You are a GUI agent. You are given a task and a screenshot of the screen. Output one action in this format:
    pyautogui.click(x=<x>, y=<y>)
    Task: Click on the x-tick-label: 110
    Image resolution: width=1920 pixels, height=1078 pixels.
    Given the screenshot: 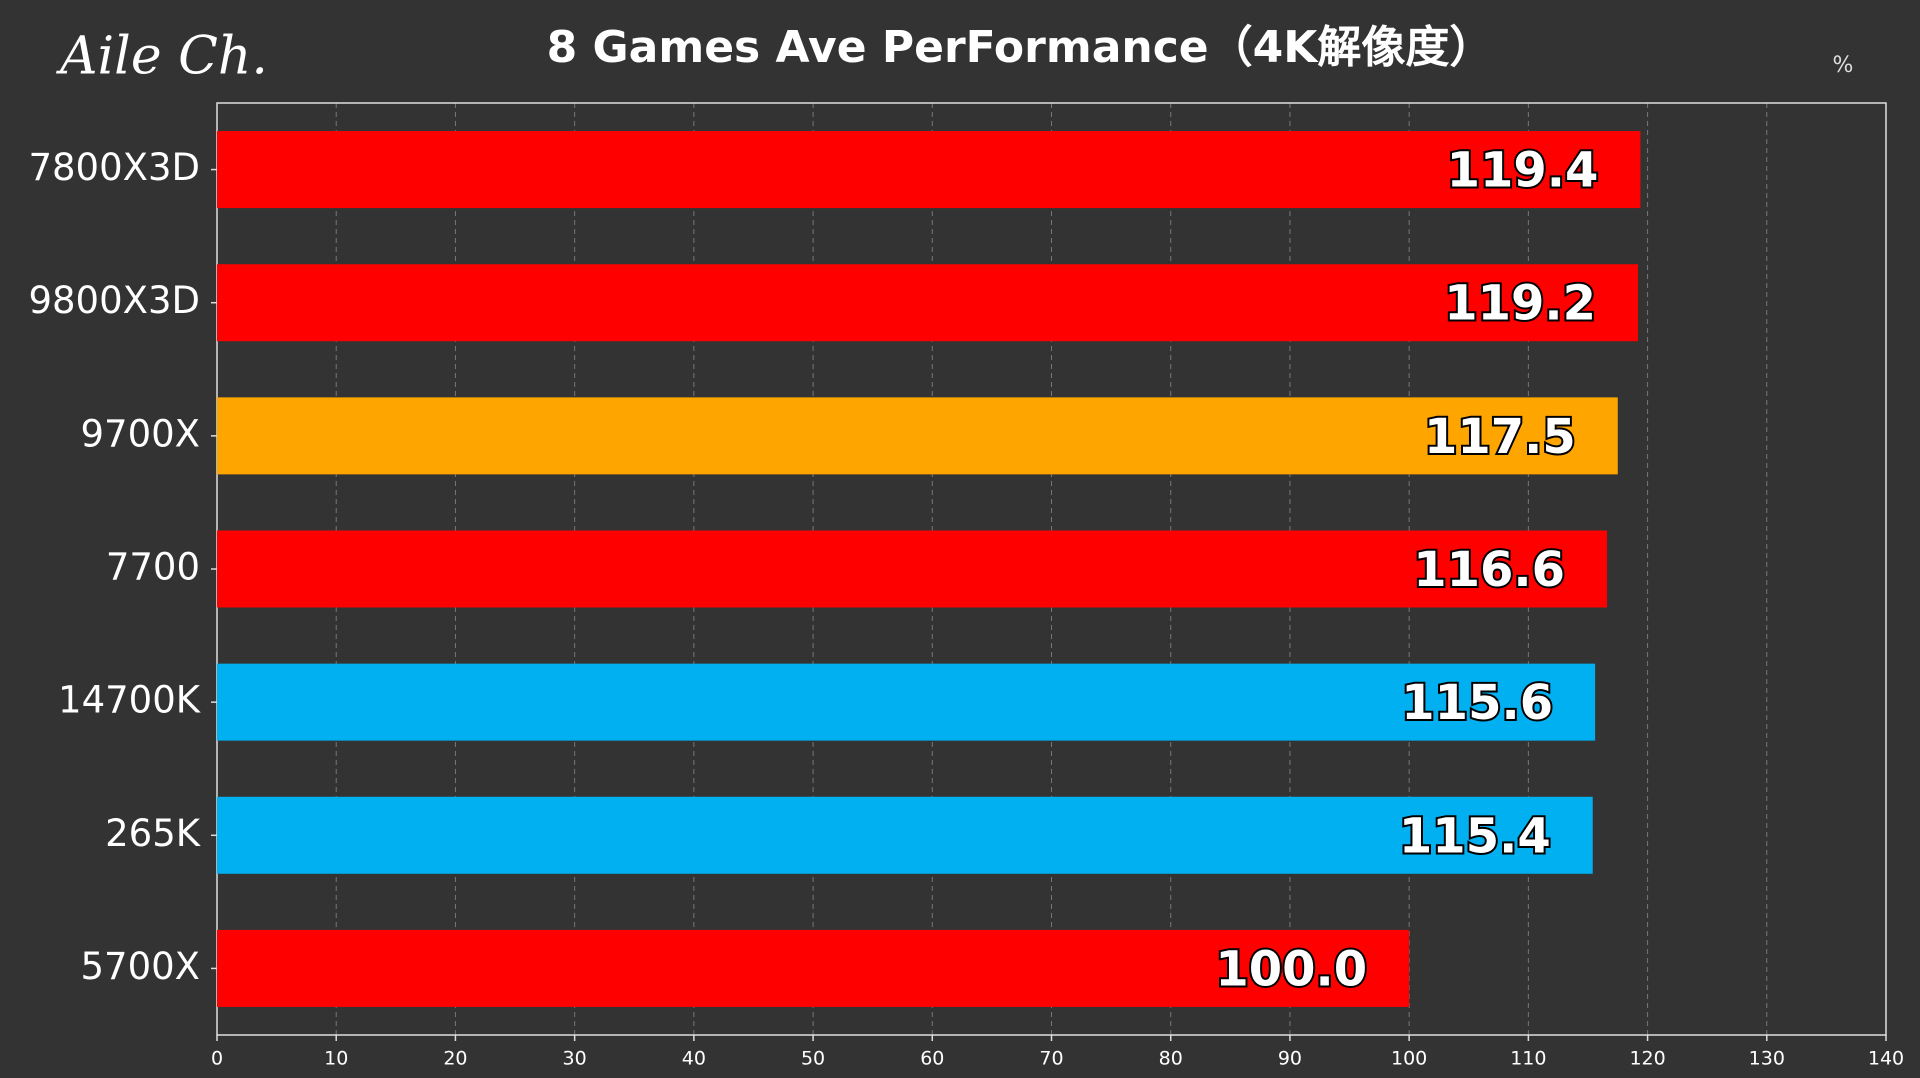 What is the action you would take?
    pyautogui.click(x=1528, y=1059)
    